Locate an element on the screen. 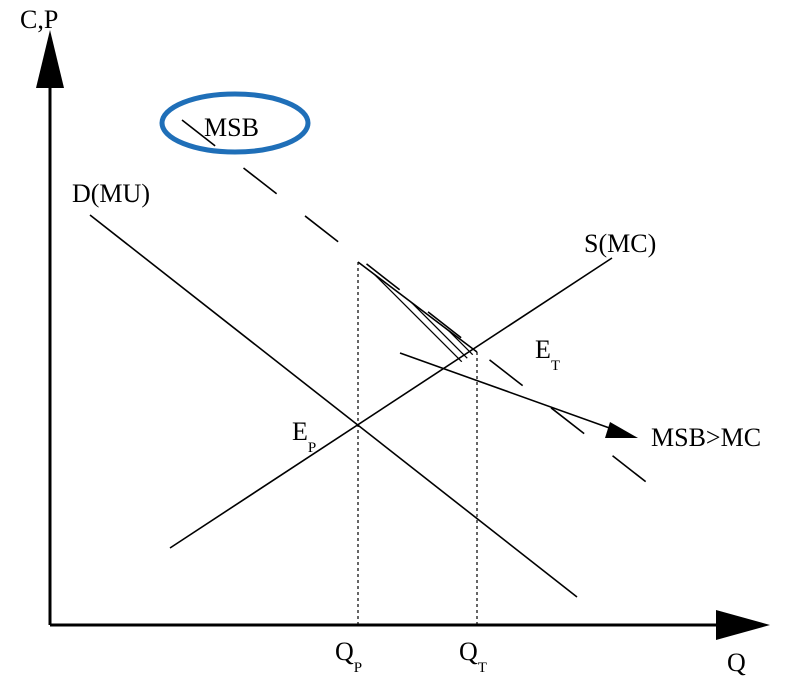 The image size is (800, 677). msb-highlight-ellipse is located at coordinates (235, 123).